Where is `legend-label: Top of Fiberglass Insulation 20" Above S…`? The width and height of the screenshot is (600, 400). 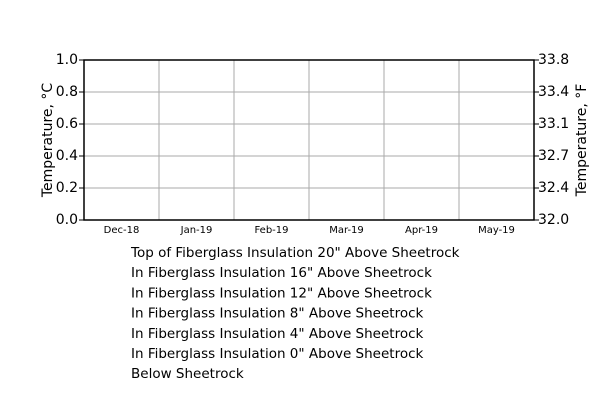 legend-label: Top of Fiberglass Insulation 20" Above S… is located at coordinates (295, 253).